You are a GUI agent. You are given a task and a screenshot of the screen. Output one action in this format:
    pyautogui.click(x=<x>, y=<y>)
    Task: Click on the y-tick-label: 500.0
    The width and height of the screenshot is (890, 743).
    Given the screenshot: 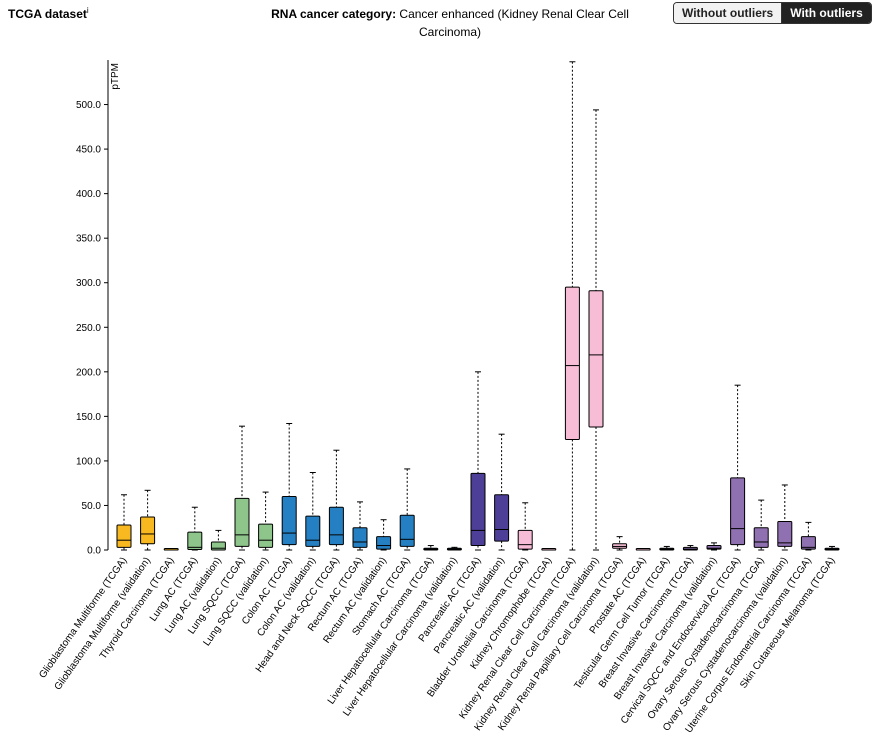 What is the action you would take?
    pyautogui.click(x=88, y=105)
    